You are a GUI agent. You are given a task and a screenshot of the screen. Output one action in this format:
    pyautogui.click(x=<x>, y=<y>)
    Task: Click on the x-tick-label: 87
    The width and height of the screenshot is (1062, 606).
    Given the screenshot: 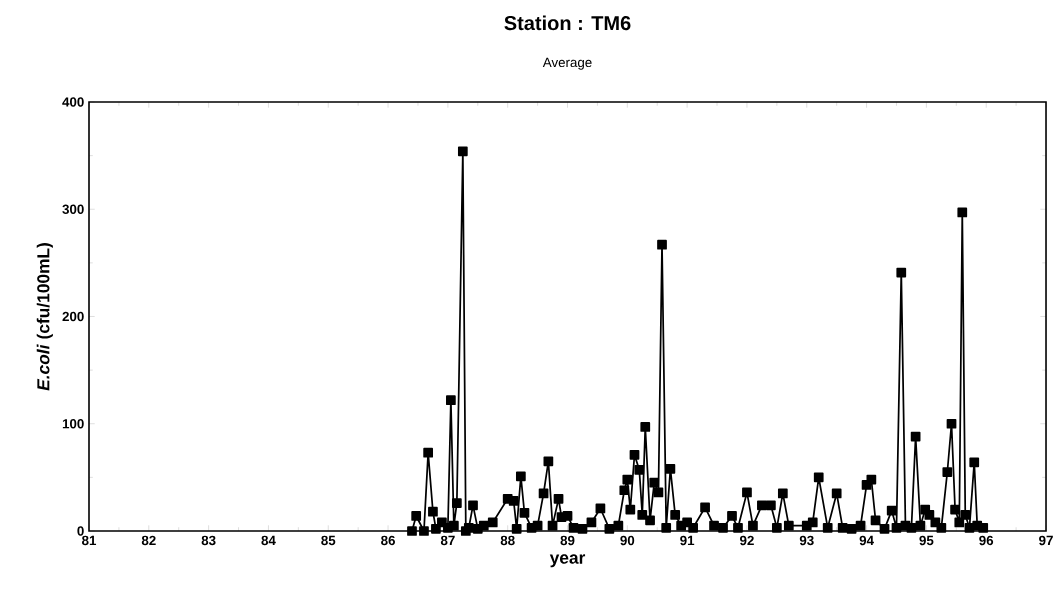 What is the action you would take?
    pyautogui.click(x=447, y=540)
    